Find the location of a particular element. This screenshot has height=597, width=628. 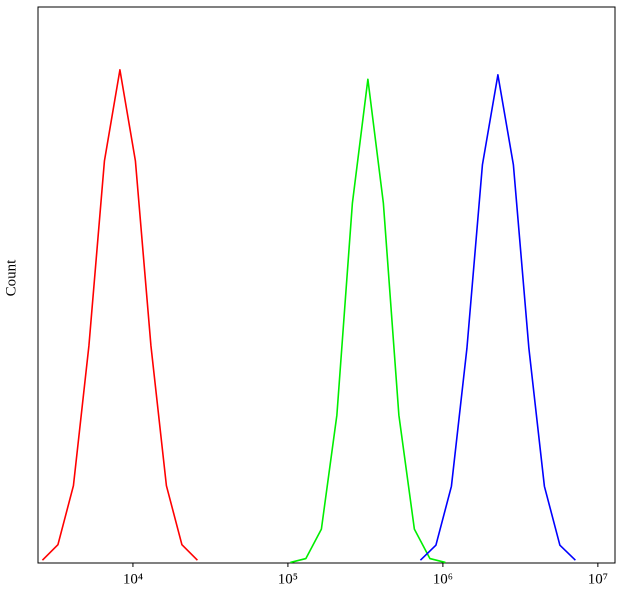

x-tick-label: 10⁵ is located at coordinates (288, 579).